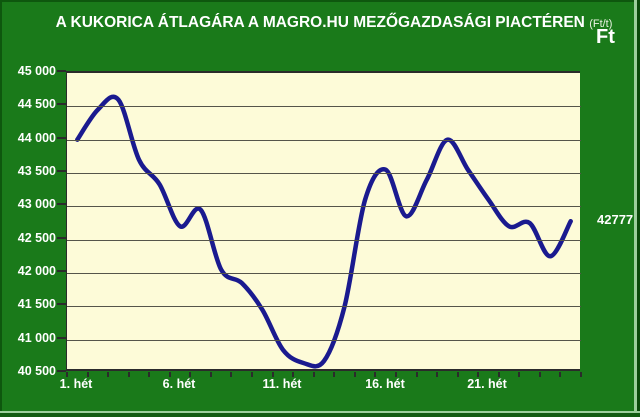  Describe the element at coordinates (36, 271) in the screenshot. I see `y-axis-label: 42 000` at that location.